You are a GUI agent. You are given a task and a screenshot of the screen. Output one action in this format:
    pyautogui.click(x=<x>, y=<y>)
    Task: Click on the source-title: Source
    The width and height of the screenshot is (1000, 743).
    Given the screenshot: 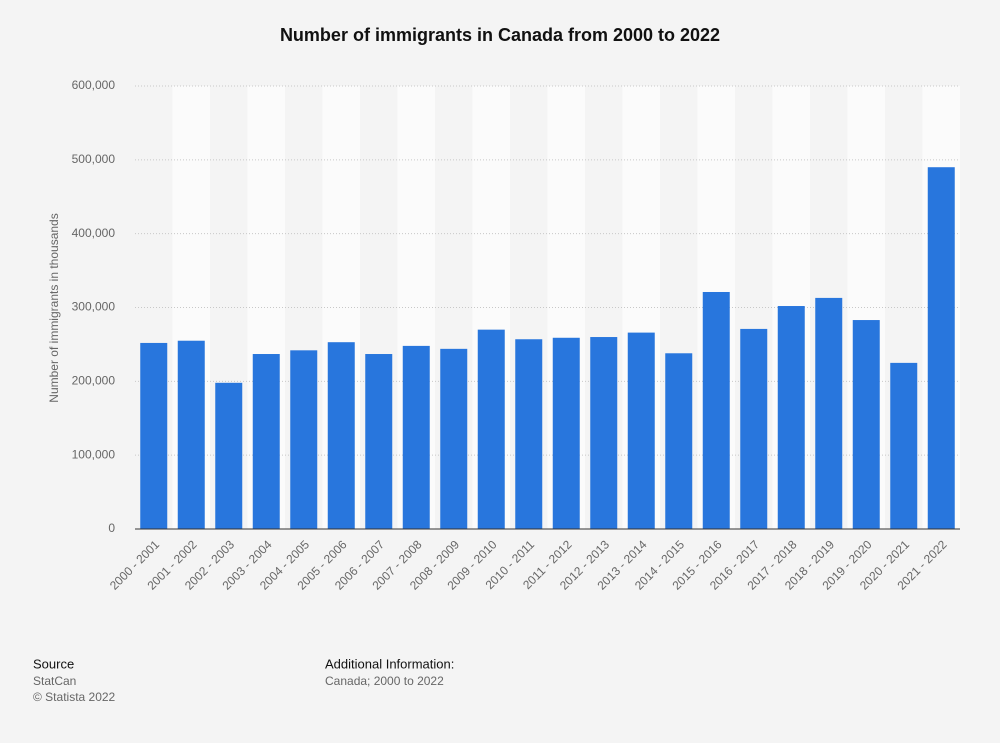 What is the action you would take?
    pyautogui.click(x=53, y=663)
    